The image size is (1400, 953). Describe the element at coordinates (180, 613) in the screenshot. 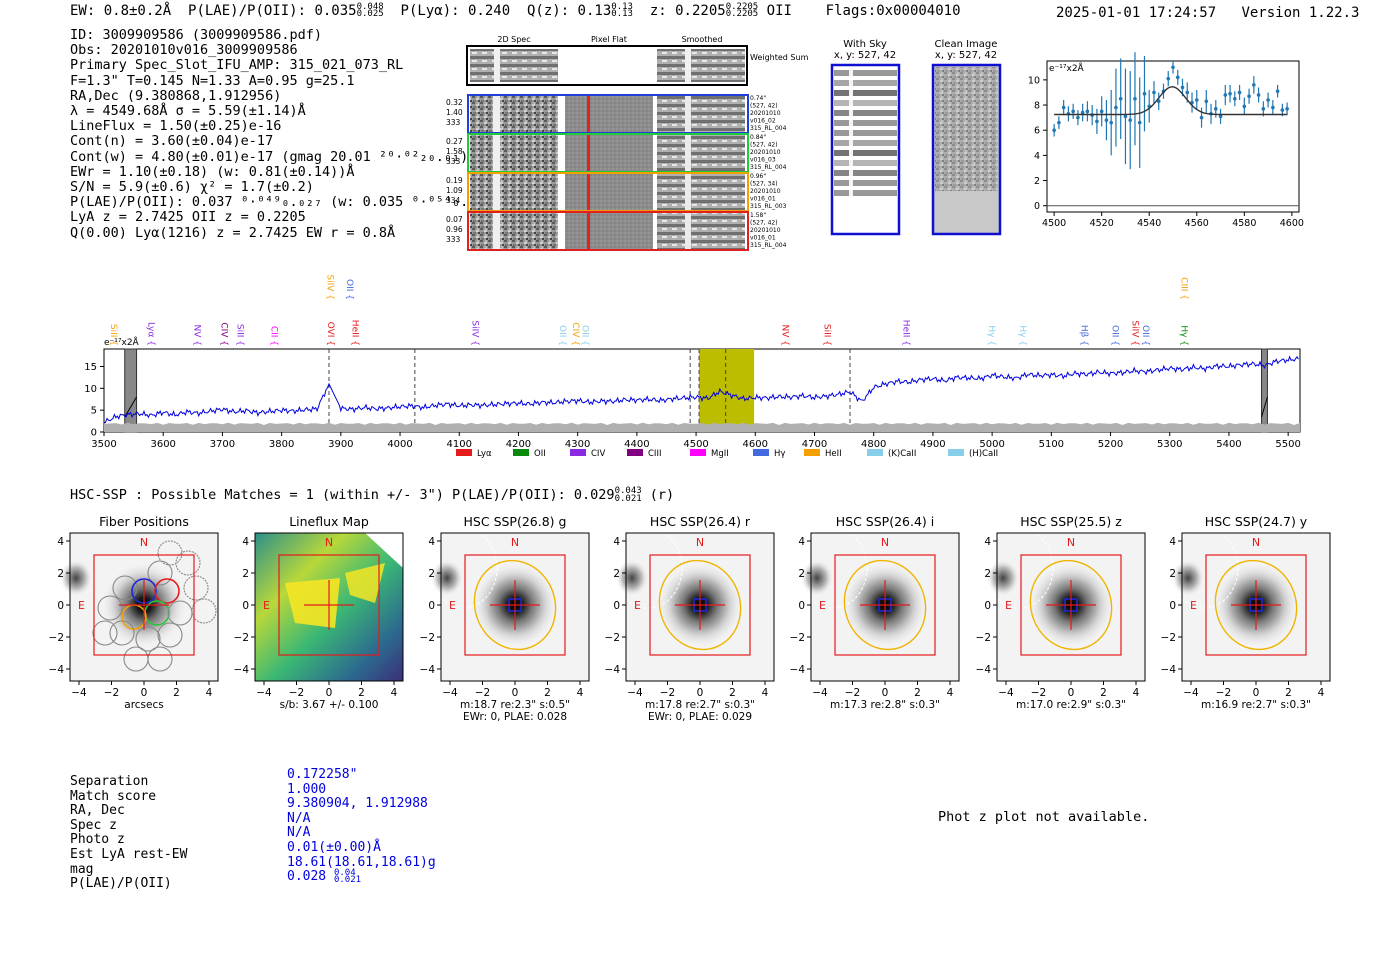

I see `fiber-circle` at that location.